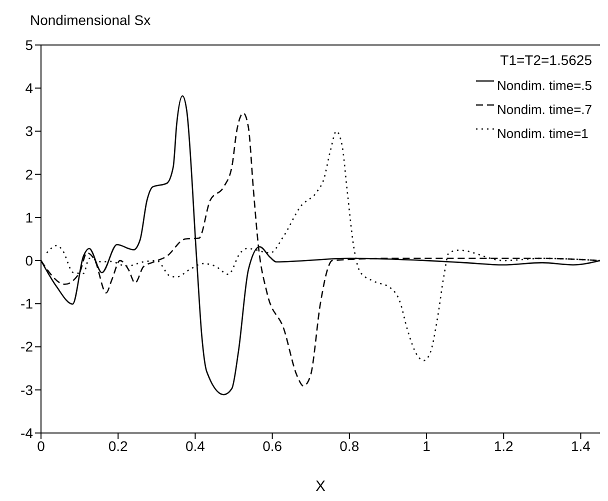 The height and width of the screenshot is (501, 608). What do you see at coordinates (27, 346) in the screenshot?
I see `y-tick-label: -2` at bounding box center [27, 346].